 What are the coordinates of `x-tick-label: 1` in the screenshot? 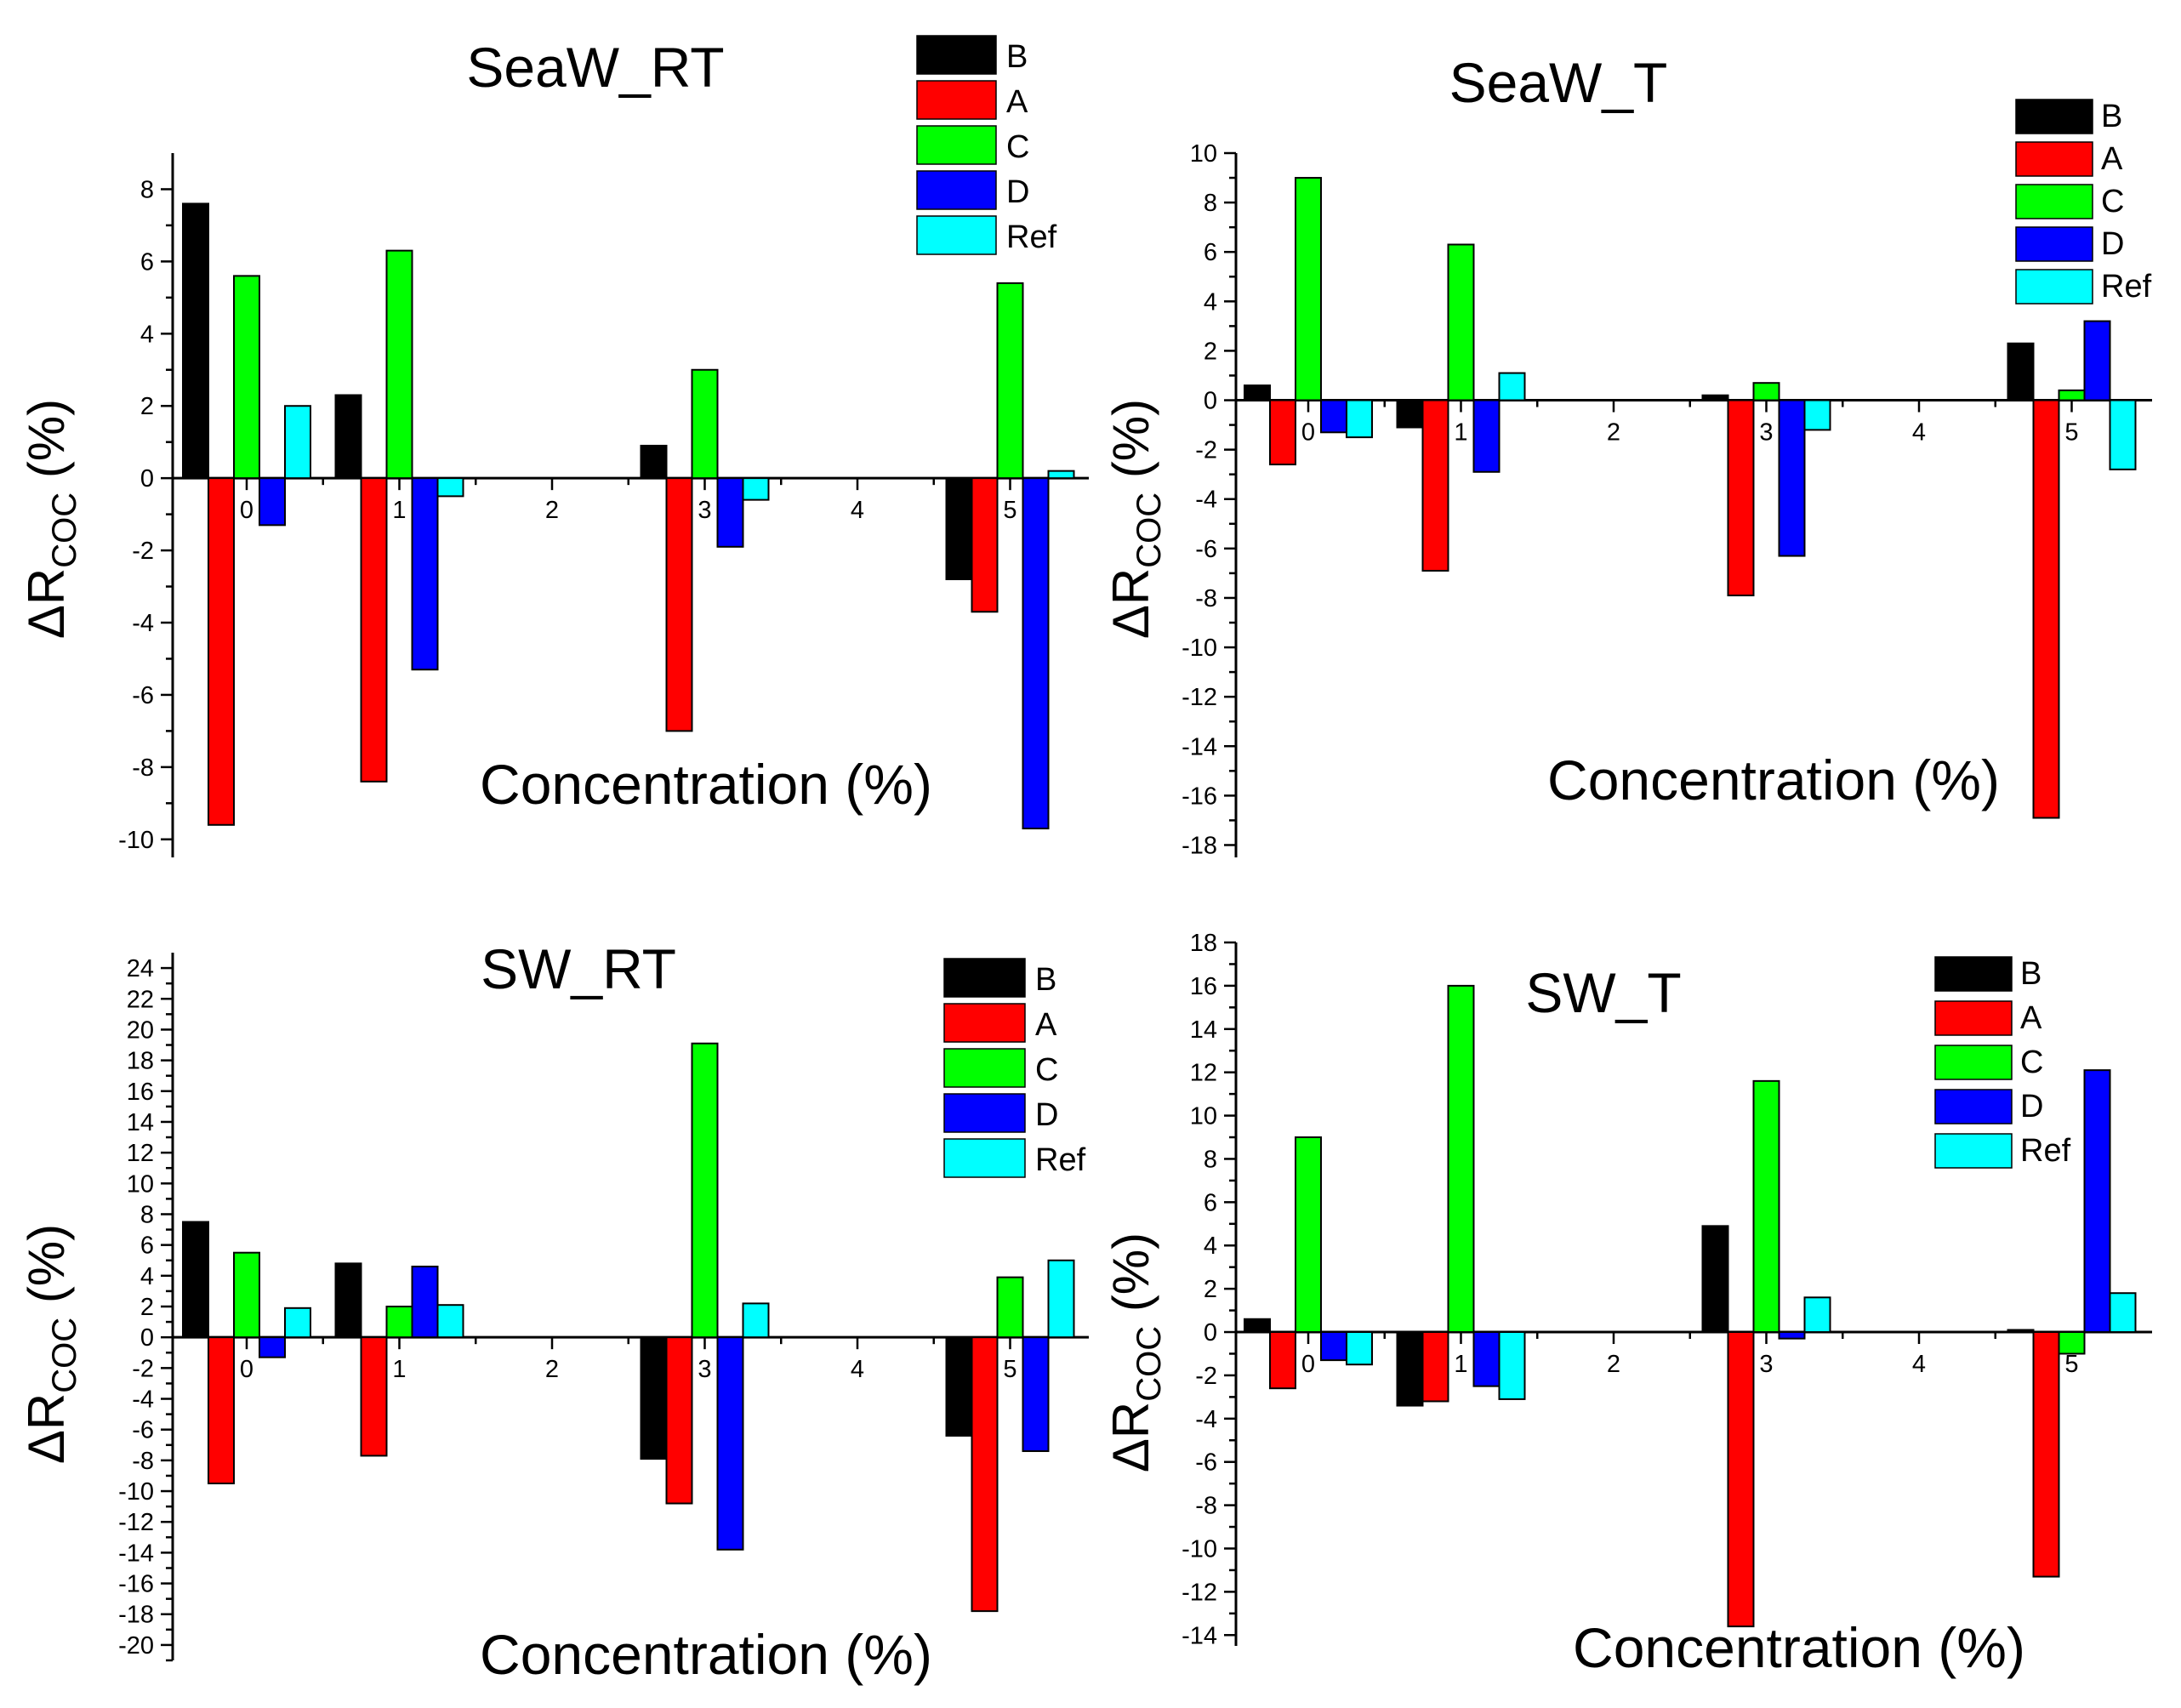 It's located at (1460, 1364).